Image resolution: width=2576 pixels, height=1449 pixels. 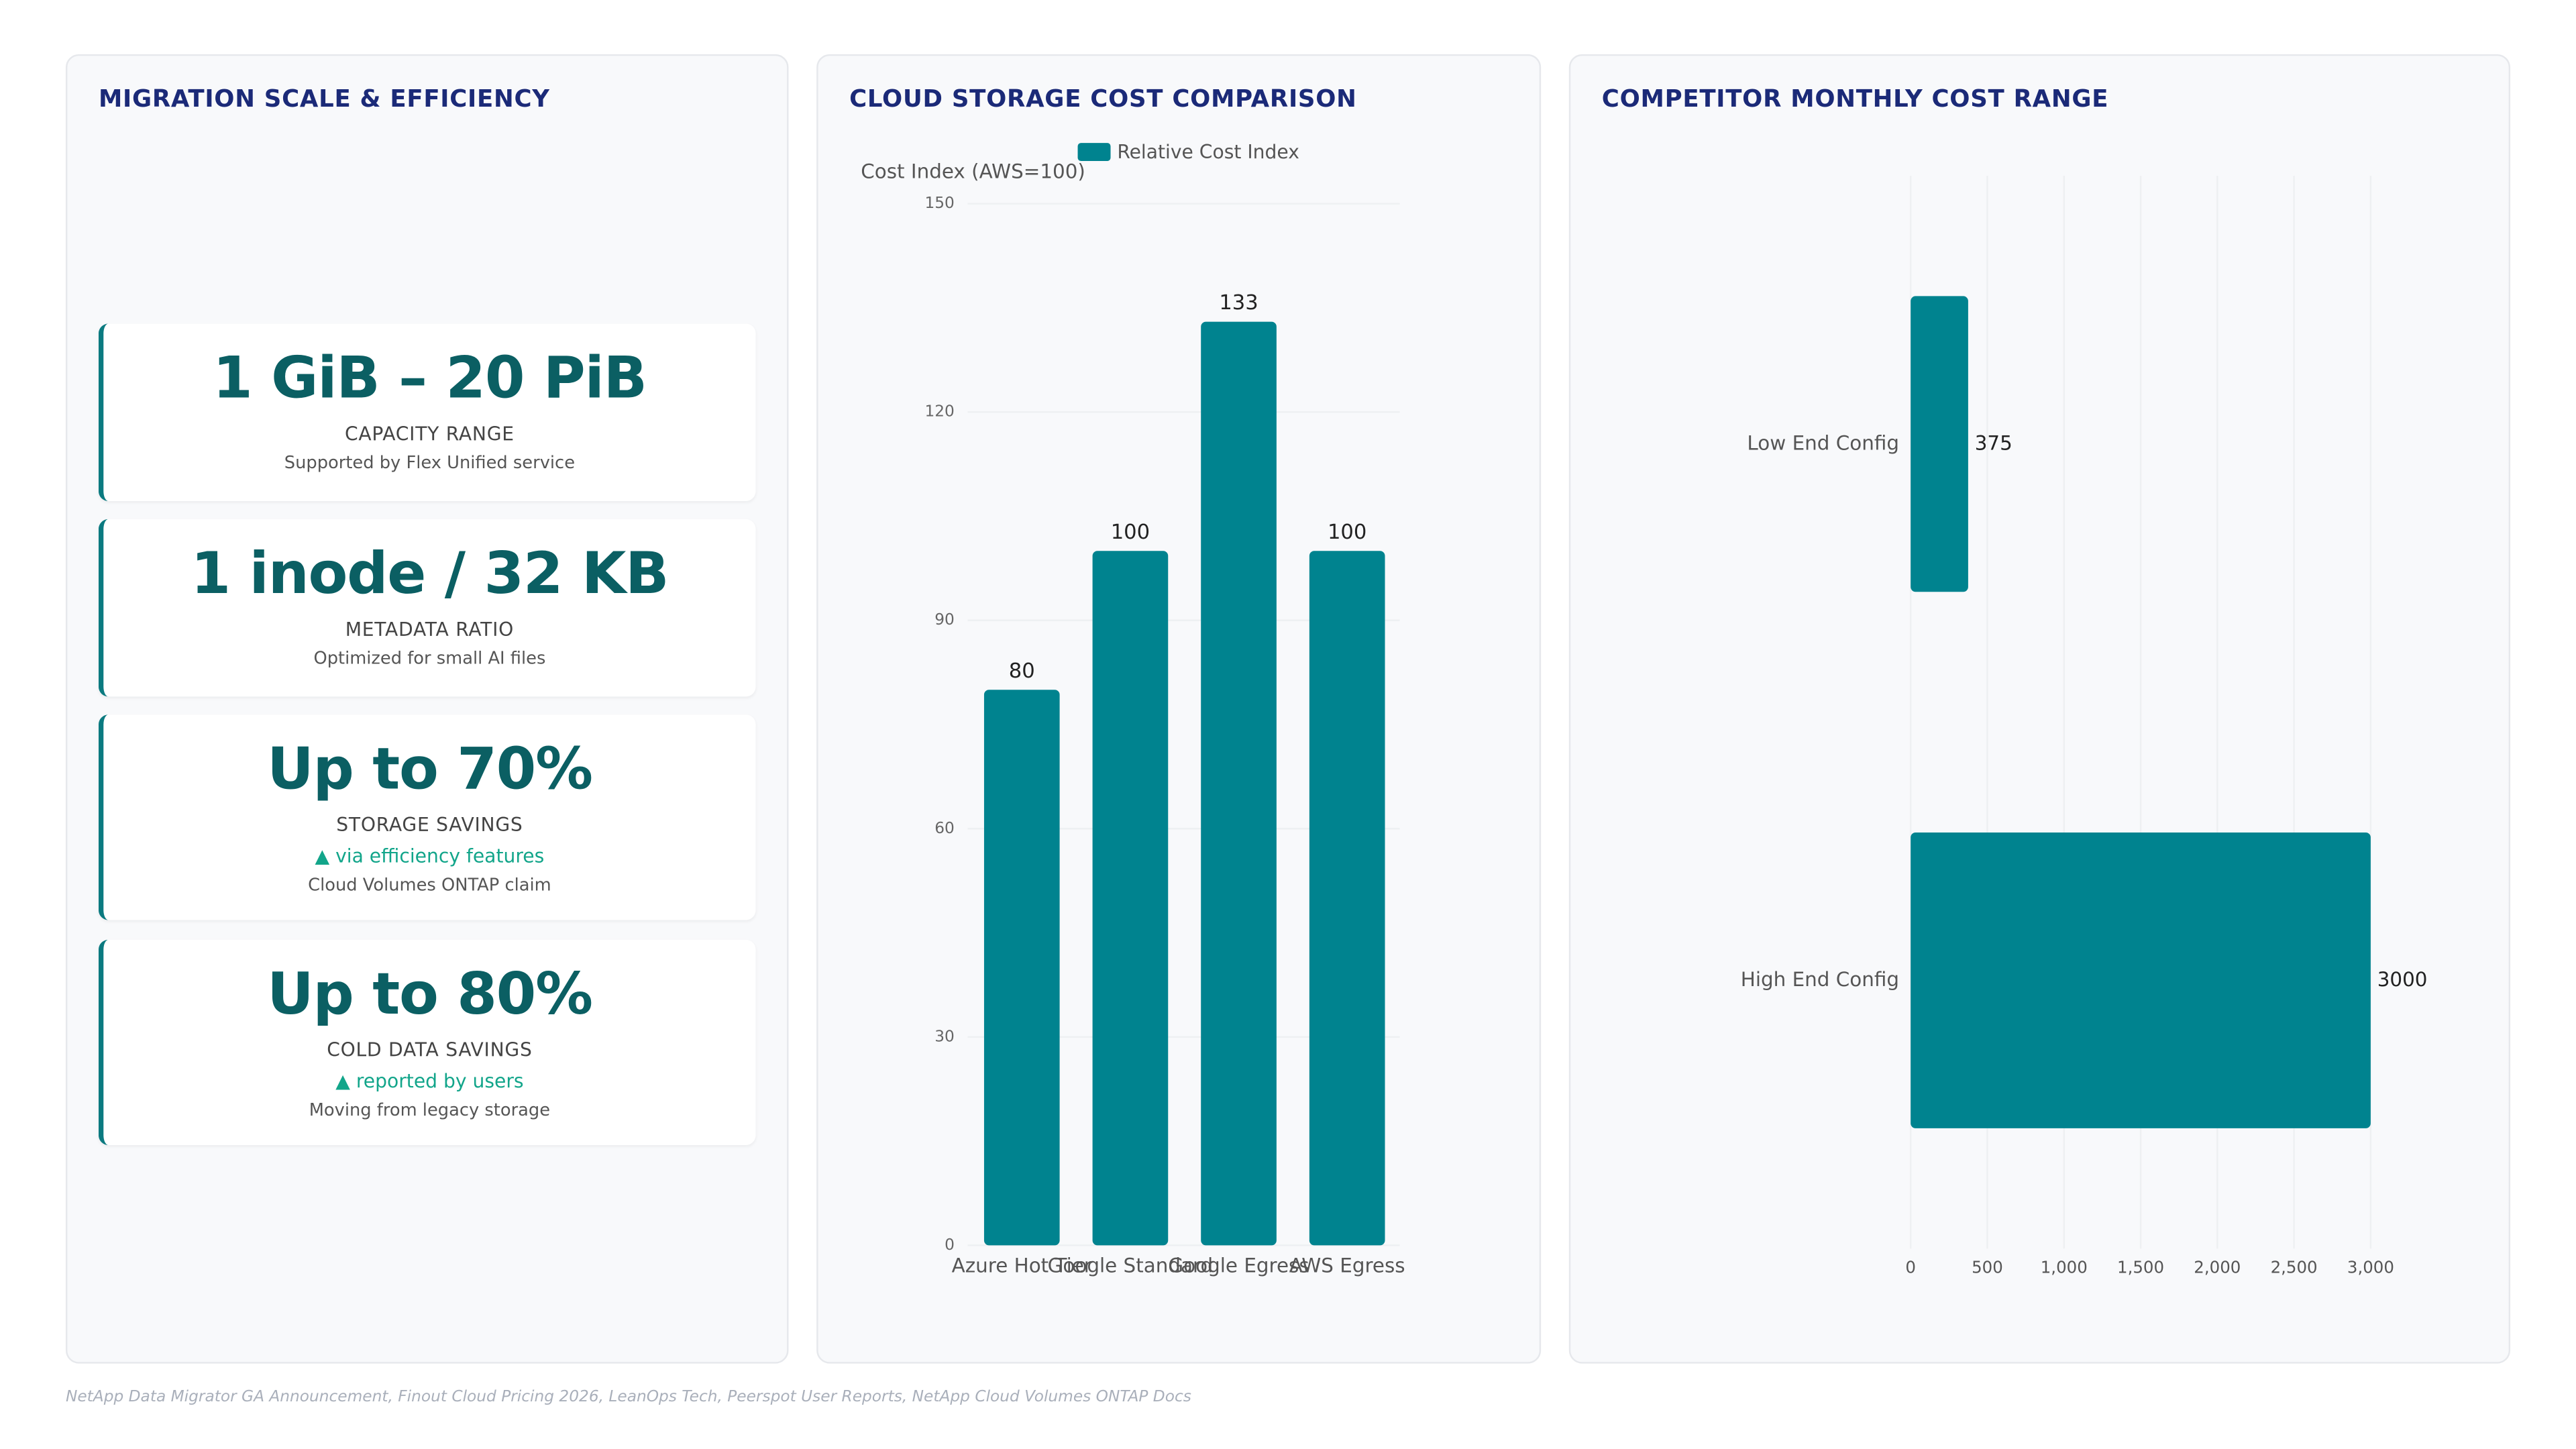 What do you see at coordinates (944, 828) in the screenshot?
I see `y-tick-label: 60` at bounding box center [944, 828].